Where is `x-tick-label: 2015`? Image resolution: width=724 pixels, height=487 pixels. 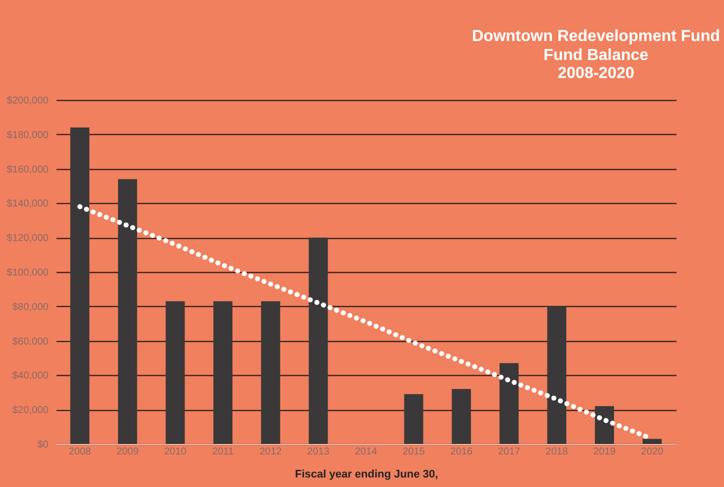 x-tick-label: 2015 is located at coordinates (414, 452).